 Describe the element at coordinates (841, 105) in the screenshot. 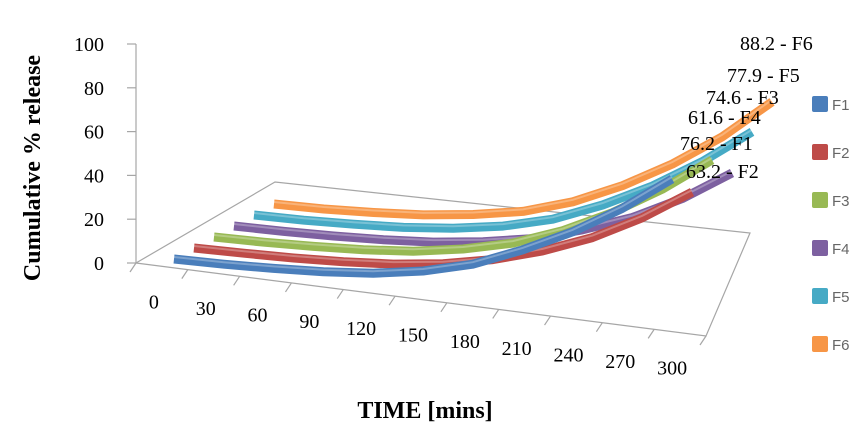

I see `legend-label-f1: F1` at that location.